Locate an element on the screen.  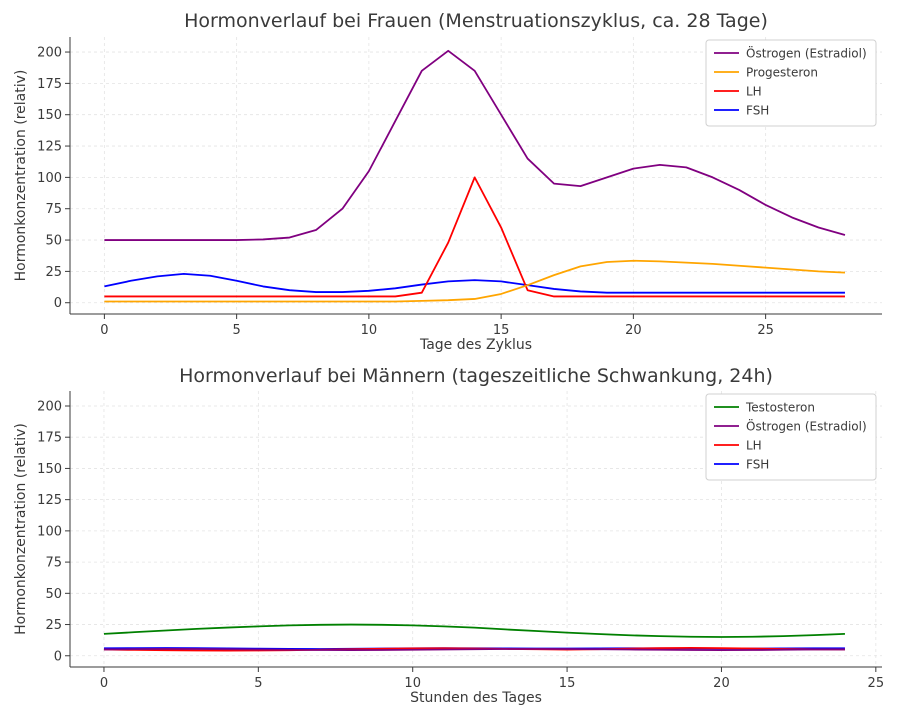
chart-1-x-tick-label-5: 5 is located at coordinates (258, 683).